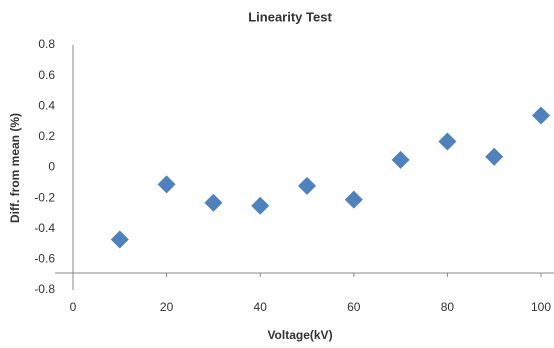 This screenshot has width=554, height=348. What do you see at coordinates (354, 307) in the screenshot?
I see `x-tick-label: 60` at bounding box center [354, 307].